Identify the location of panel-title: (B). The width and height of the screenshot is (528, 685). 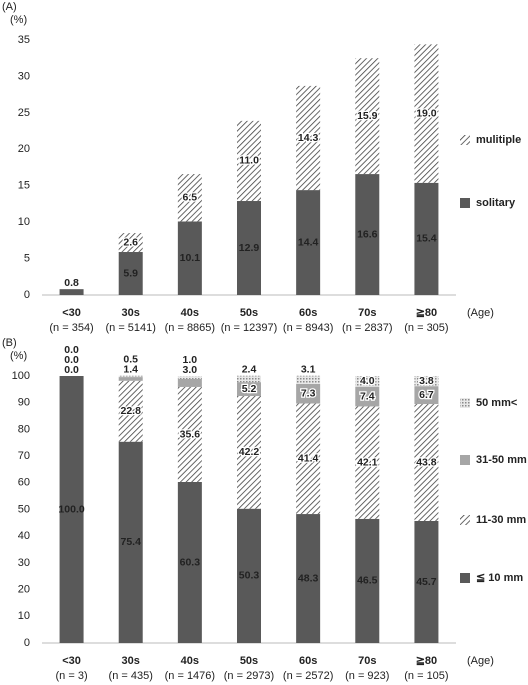
(9, 343).